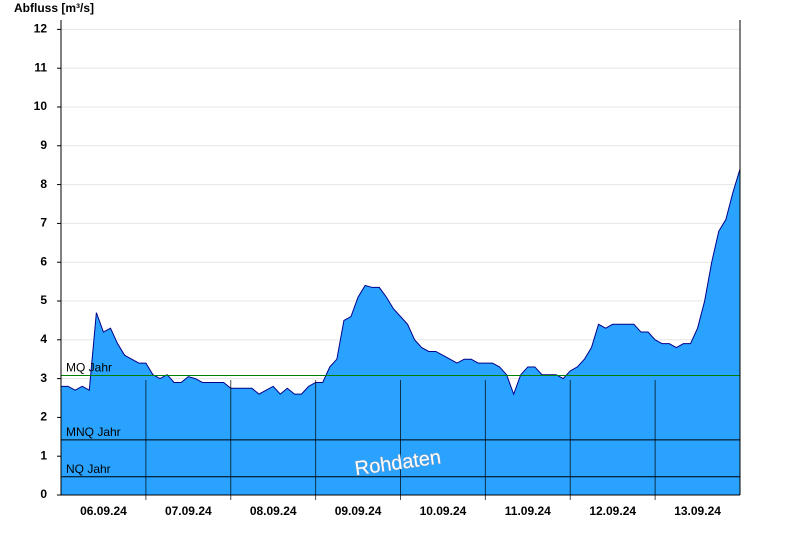  Describe the element at coordinates (43, 378) in the screenshot. I see `y-tick-label: 3` at that location.